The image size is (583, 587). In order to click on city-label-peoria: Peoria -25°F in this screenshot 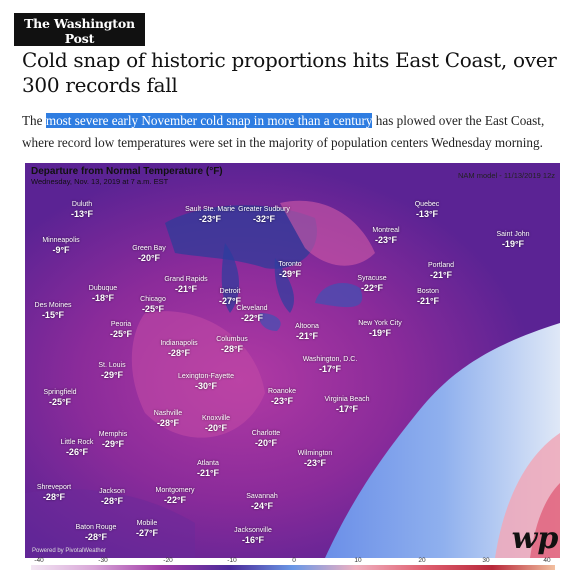, I will do `click(121, 330)`.